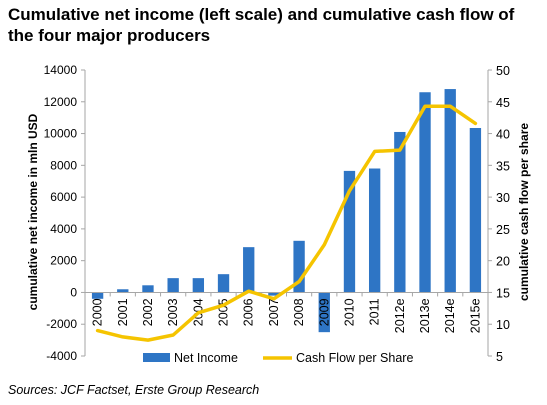 Image resolution: width=547 pixels, height=405 pixels. I want to click on left-axis-tick-label: -4000, so click(61, 356).